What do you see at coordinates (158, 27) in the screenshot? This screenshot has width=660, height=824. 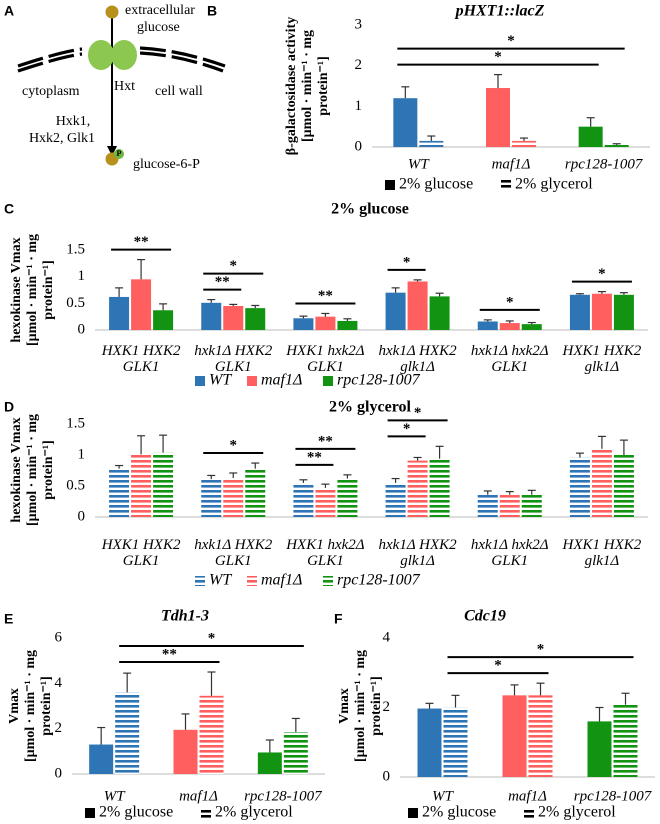 I see `diagram-label: glucose` at bounding box center [158, 27].